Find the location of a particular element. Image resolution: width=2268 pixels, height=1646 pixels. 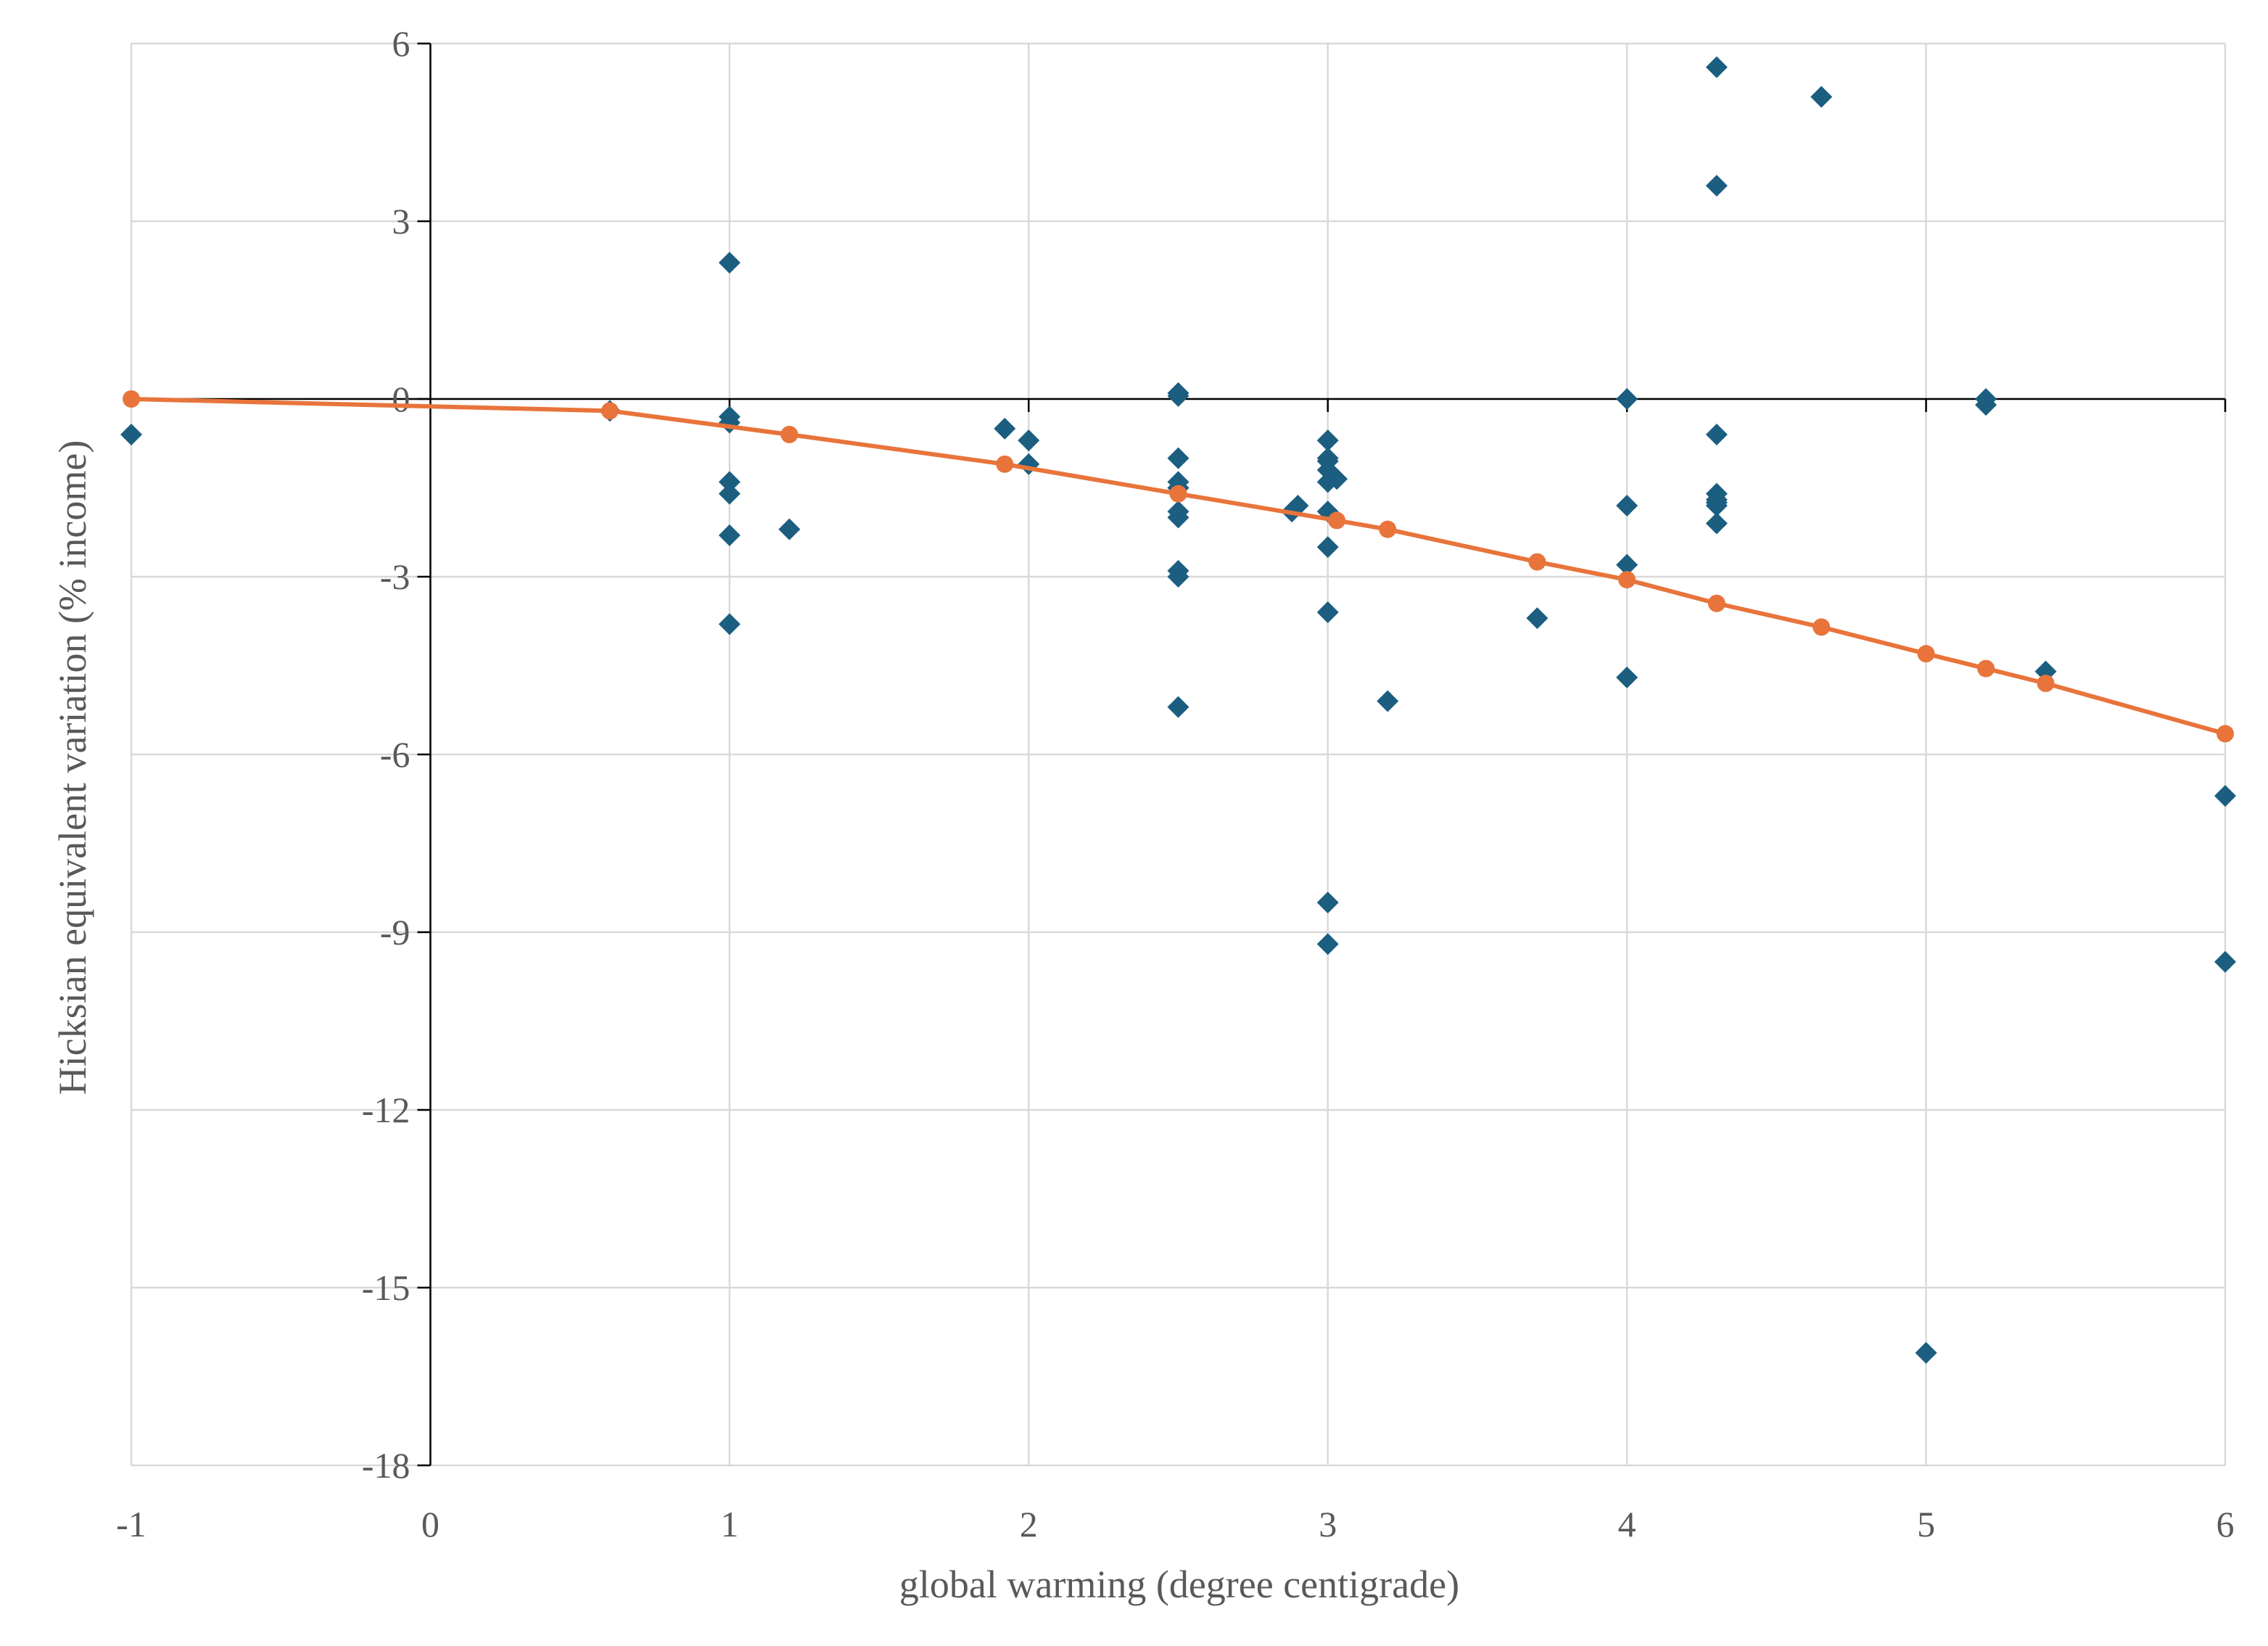

y-tick-label: -18 is located at coordinates (387, 1465).